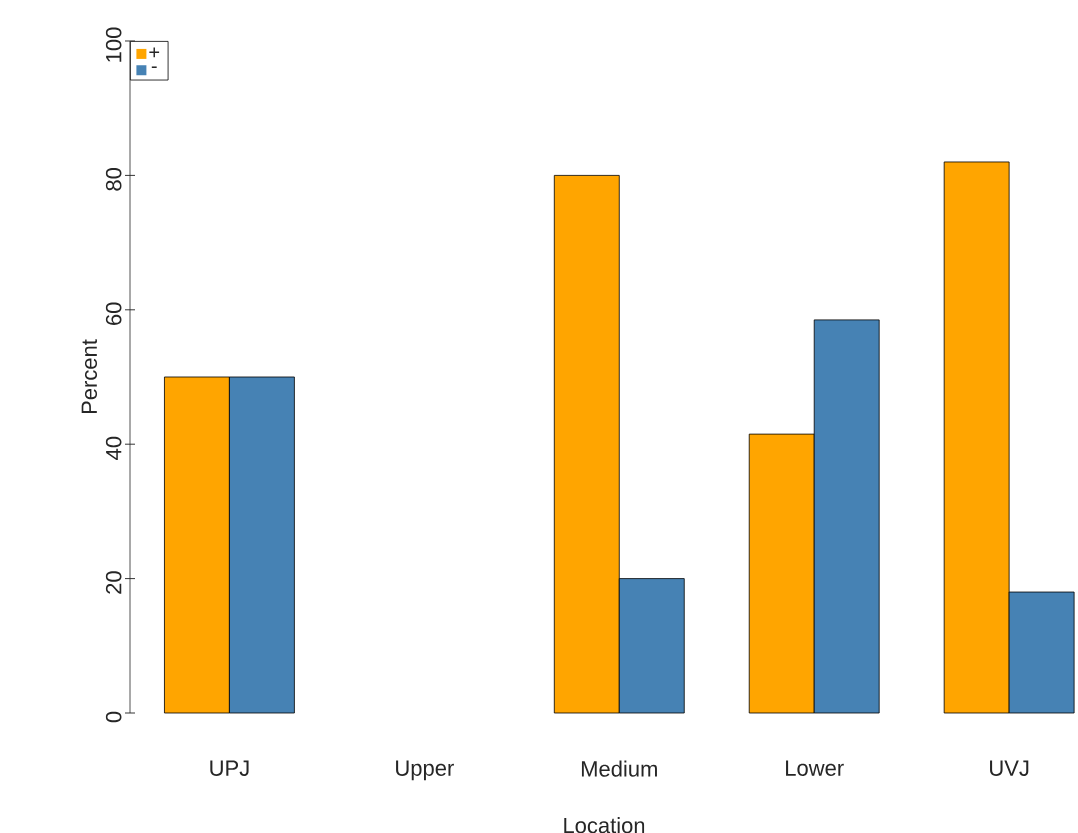 The image size is (1078, 833). Describe the element at coordinates (1009, 768) in the screenshot. I see `x-tick-label: UVJ` at that location.